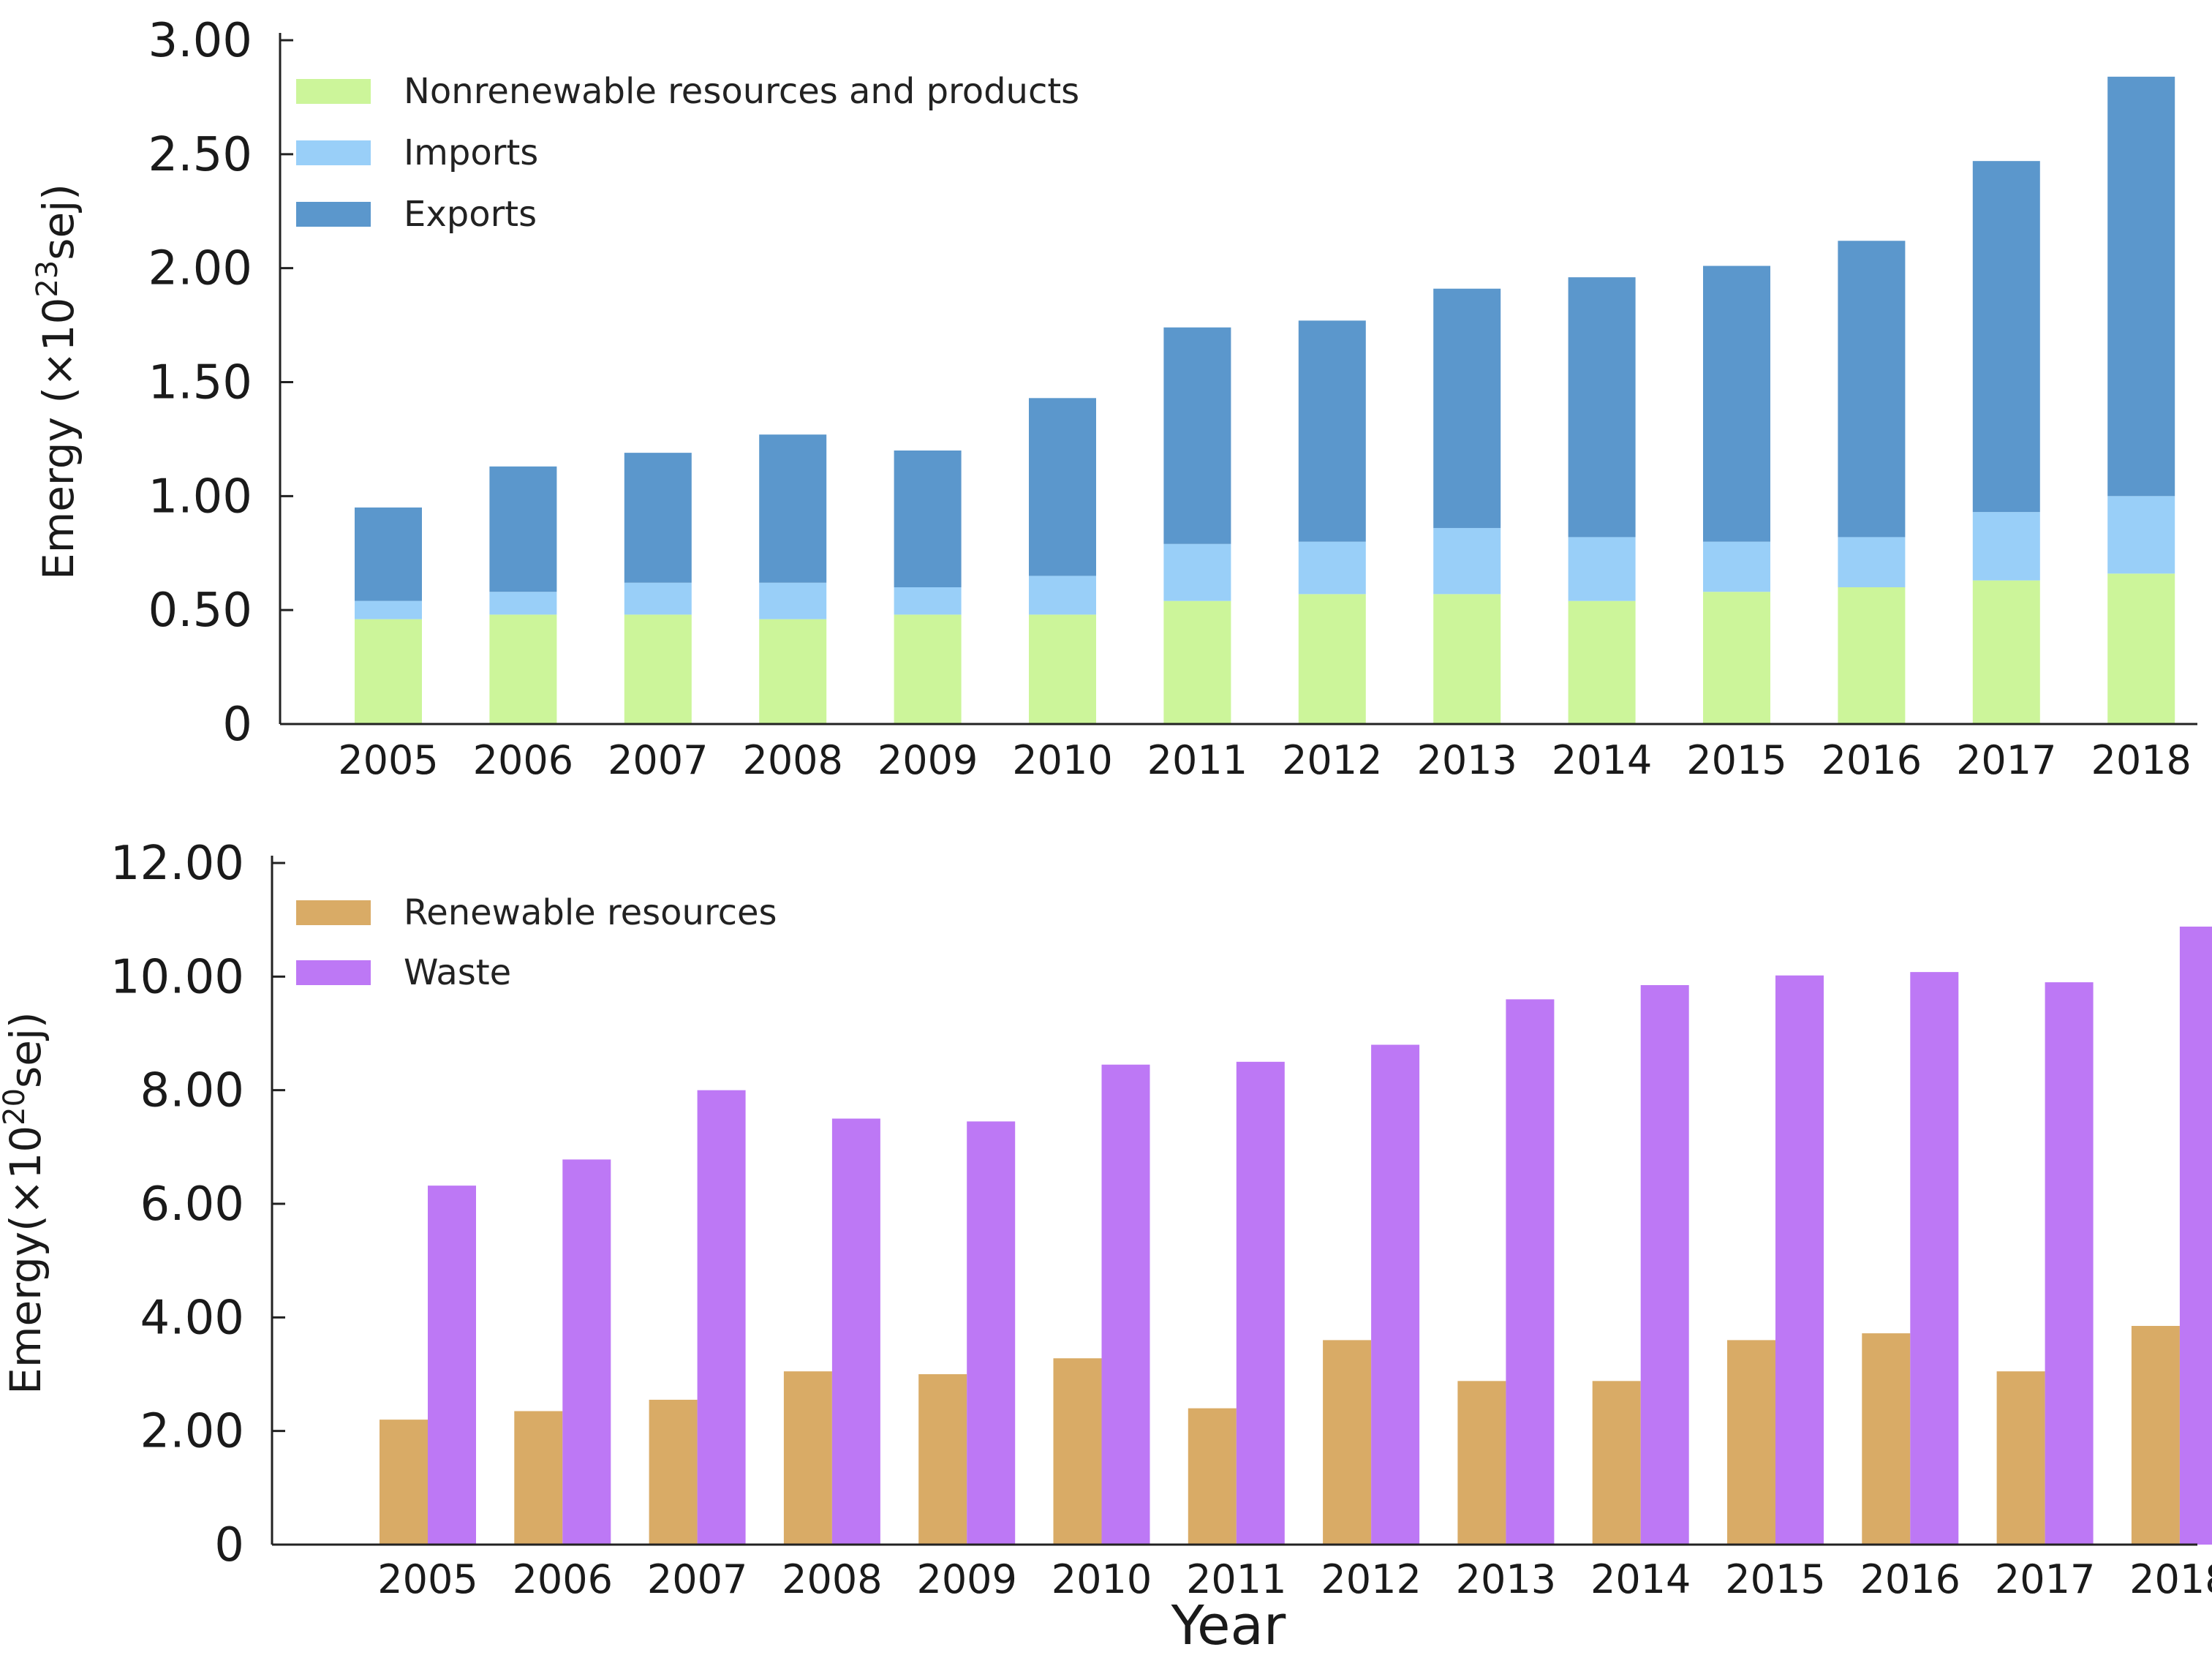 Image resolution: width=2212 pixels, height=1666 pixels. What do you see at coordinates (427, 1579) in the screenshot?
I see `x-tick-label-2005: 2005` at bounding box center [427, 1579].